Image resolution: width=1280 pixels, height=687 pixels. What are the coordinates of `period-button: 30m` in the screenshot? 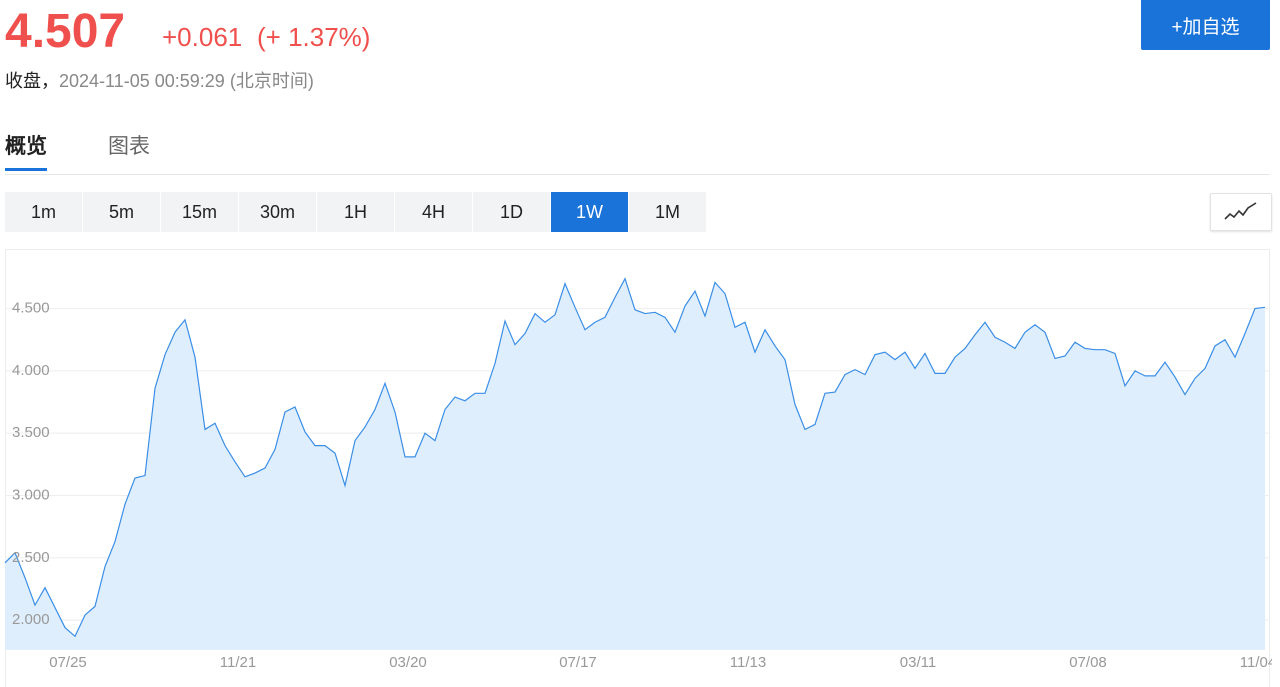 It's located at (277, 212).